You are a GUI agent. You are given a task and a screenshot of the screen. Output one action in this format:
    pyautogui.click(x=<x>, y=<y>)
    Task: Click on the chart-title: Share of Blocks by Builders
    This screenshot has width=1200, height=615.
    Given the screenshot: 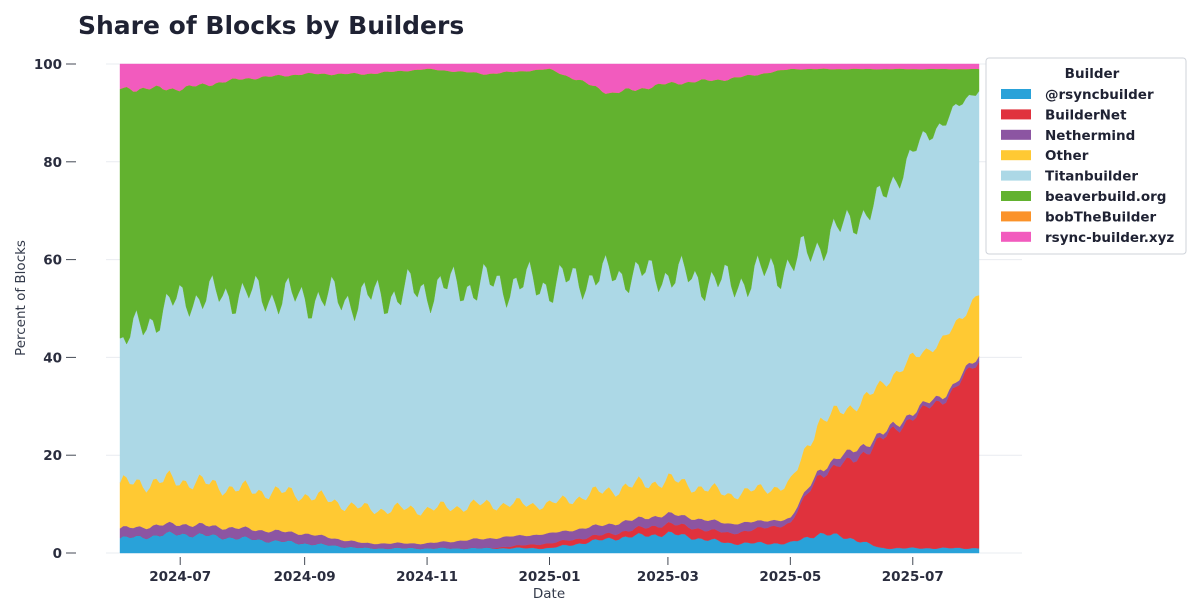 What is the action you would take?
    pyautogui.click(x=271, y=25)
    